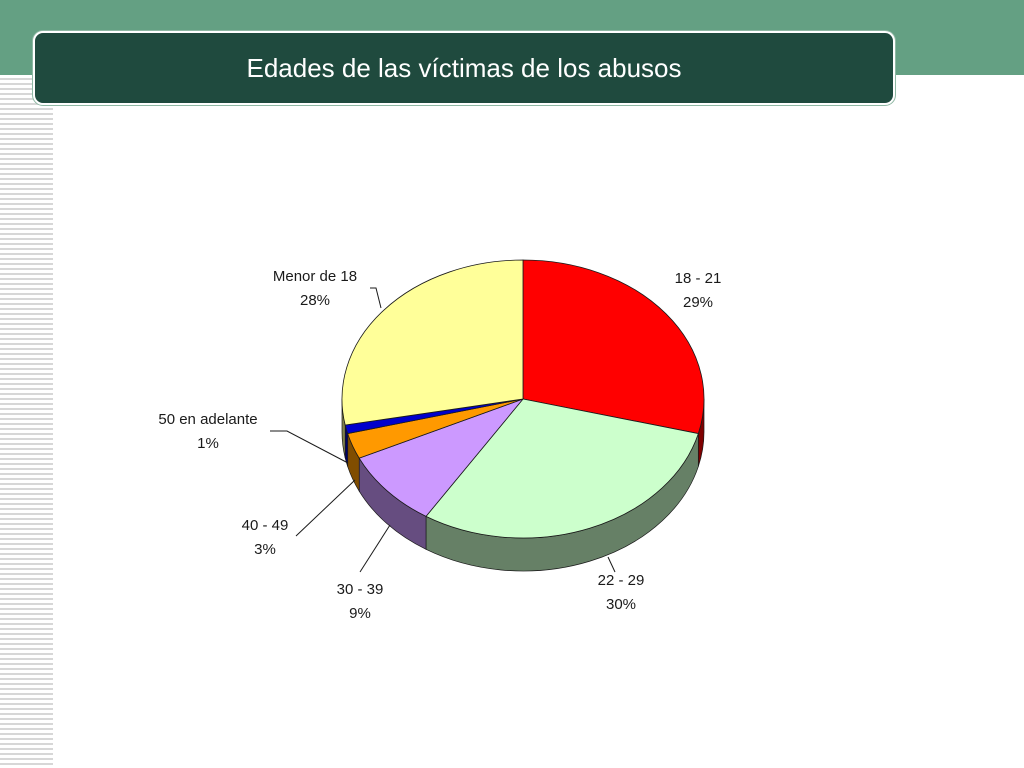 This screenshot has width=1024, height=768. I want to click on label-category-50-en-adelante: 50 en adelante, so click(207, 419).